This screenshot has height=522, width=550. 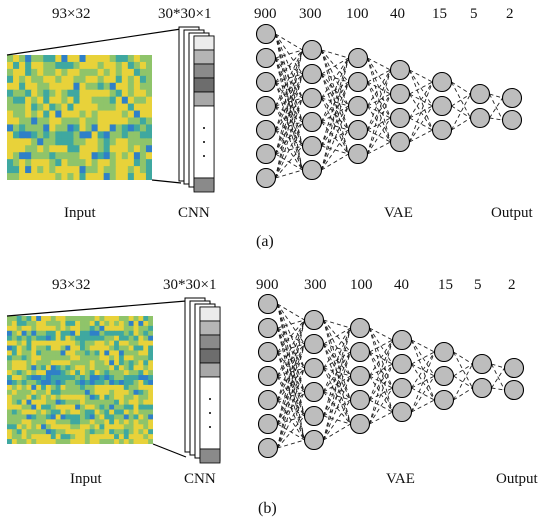 I want to click on cnn-cell, so click(x=210, y=342).